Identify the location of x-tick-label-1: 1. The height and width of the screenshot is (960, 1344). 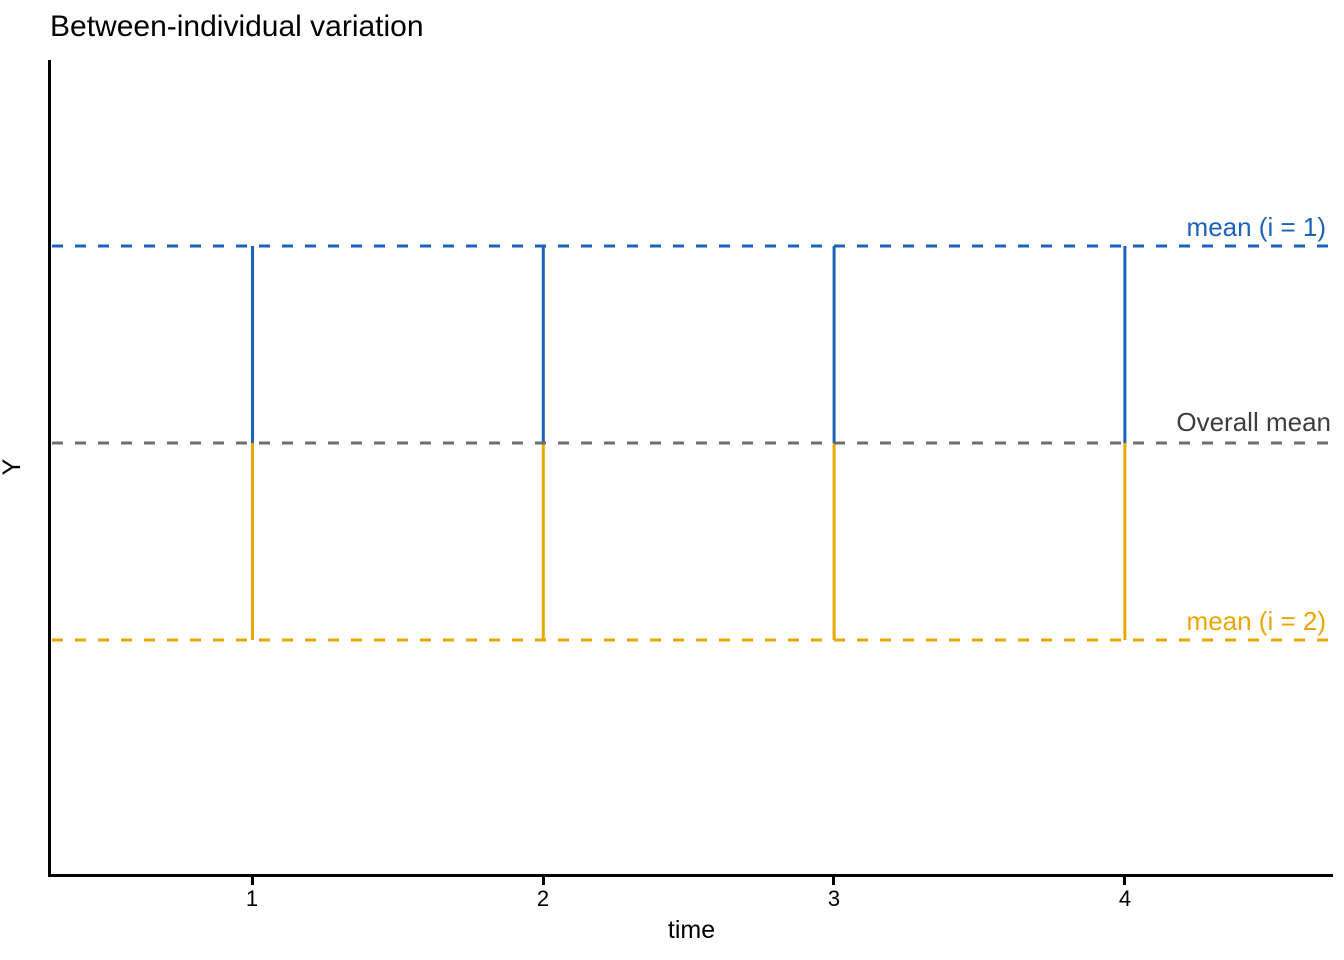
(252, 898).